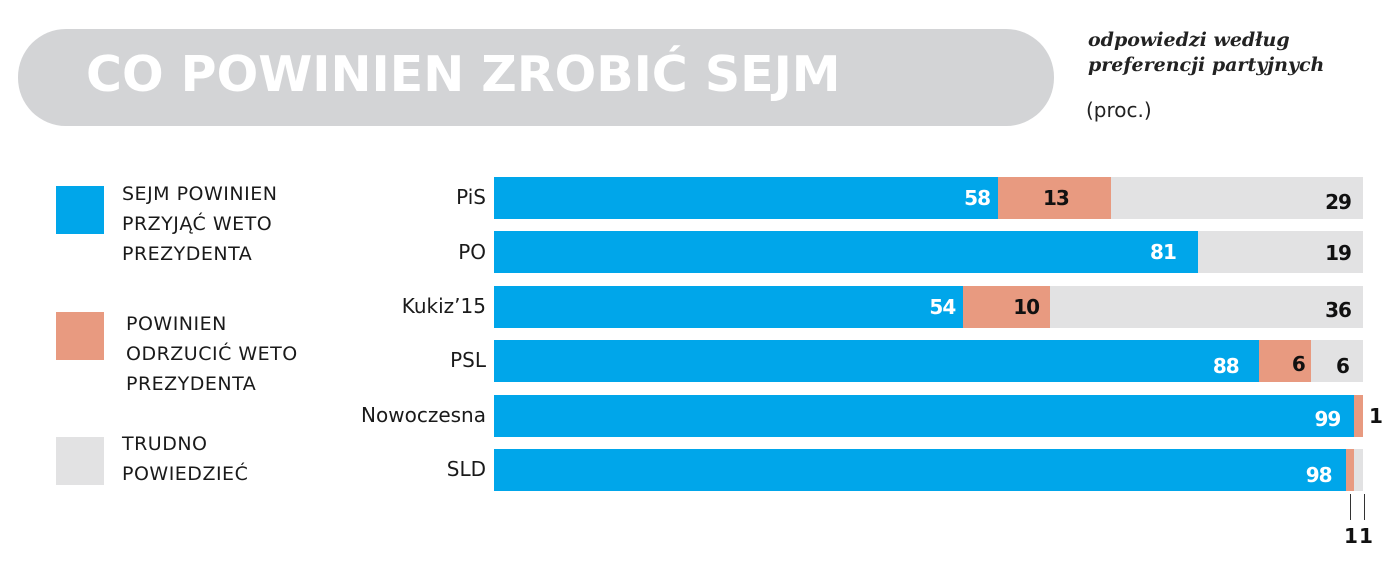 This screenshot has height=561, width=1400. What do you see at coordinates (463, 74) in the screenshot?
I see `chart-title: CO POWINIEN ZROBIĆ SEJM` at bounding box center [463, 74].